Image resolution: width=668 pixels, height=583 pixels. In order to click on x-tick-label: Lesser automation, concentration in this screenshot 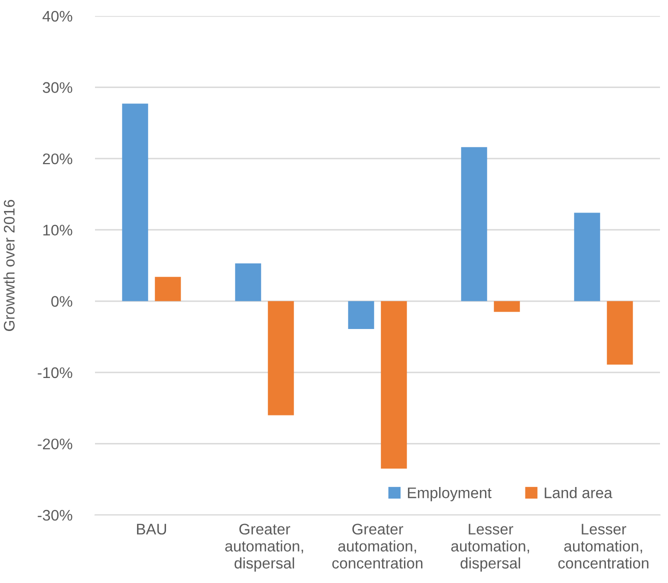, I will do `click(603, 546)`.